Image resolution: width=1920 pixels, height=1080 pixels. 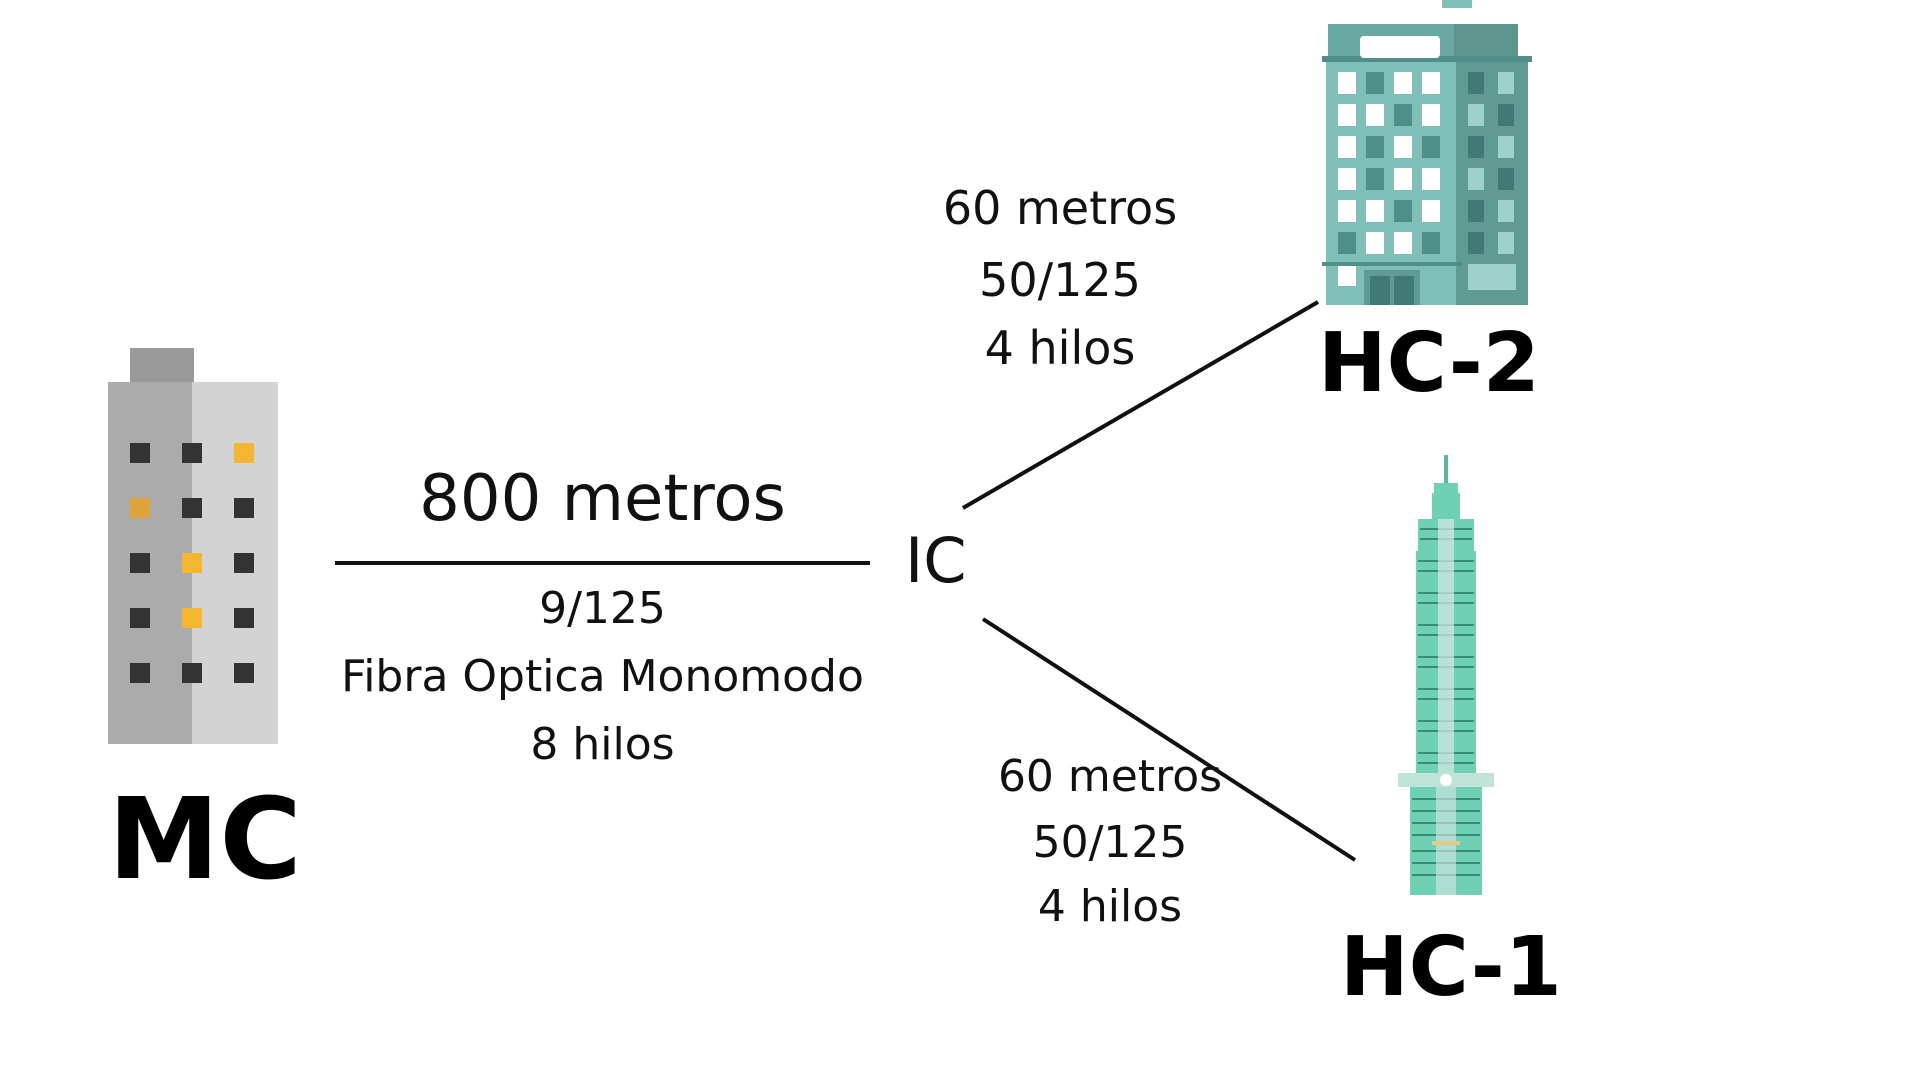 I want to click on link-ic-hc2-strands: 4 hilos, so click(x=1060, y=348).